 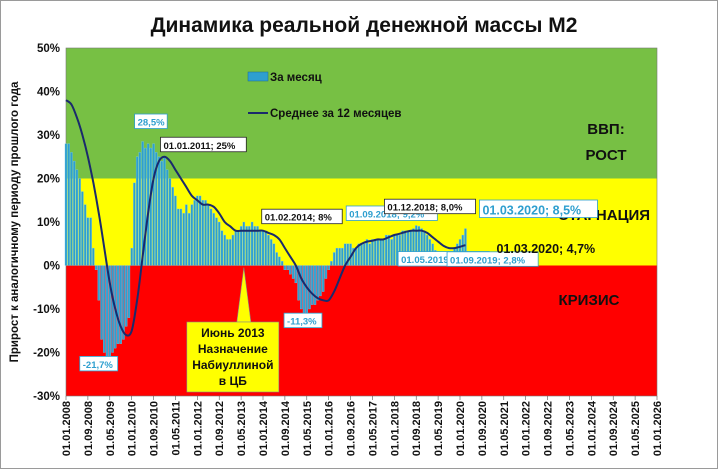 I want to click on legend-label-line: Среднее за 12 месяцев, so click(x=336, y=114).